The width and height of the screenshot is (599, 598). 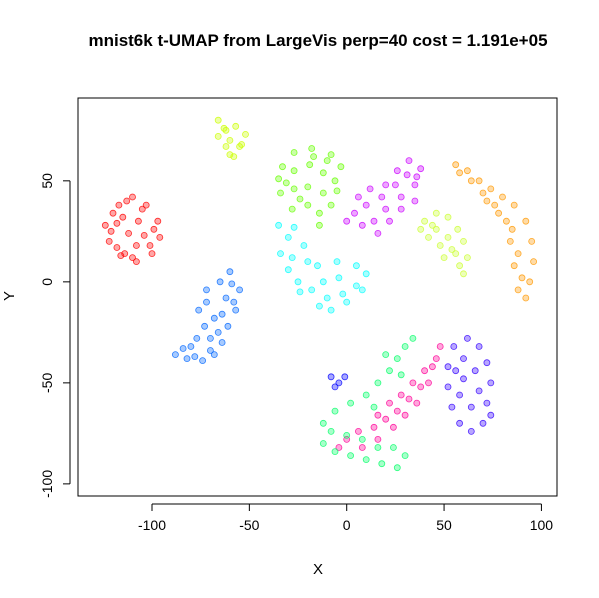 I want to click on y-tick-label: 50, so click(x=47, y=181).